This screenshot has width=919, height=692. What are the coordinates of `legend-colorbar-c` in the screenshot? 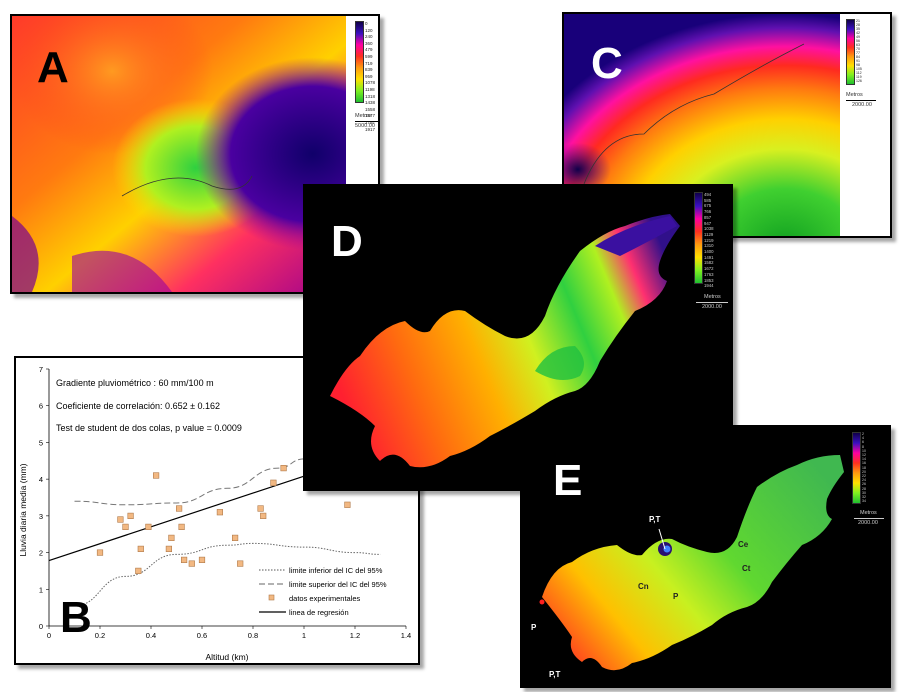 It's located at (850, 52).